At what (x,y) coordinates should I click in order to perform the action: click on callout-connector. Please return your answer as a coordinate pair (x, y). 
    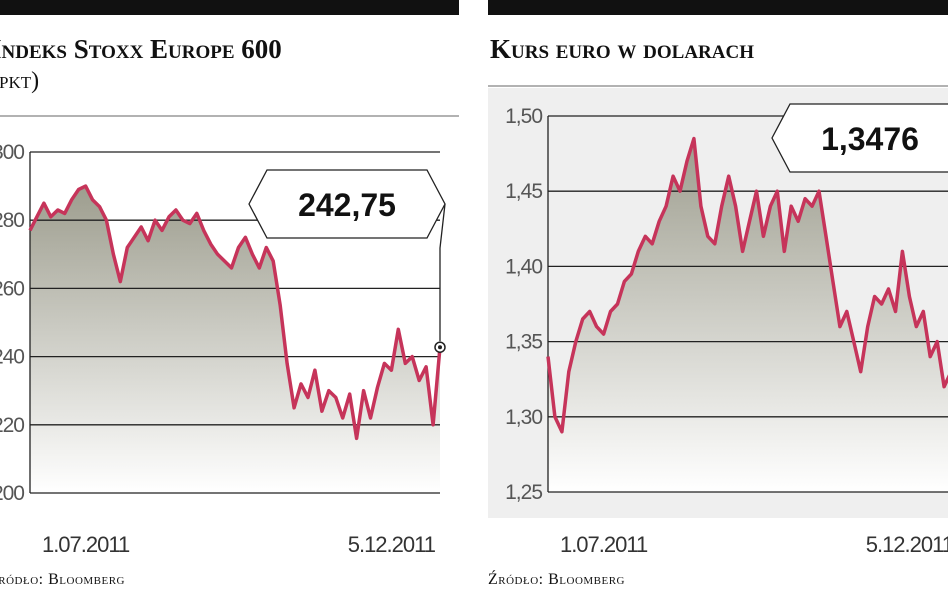
    Looking at the image, I should click on (442, 272).